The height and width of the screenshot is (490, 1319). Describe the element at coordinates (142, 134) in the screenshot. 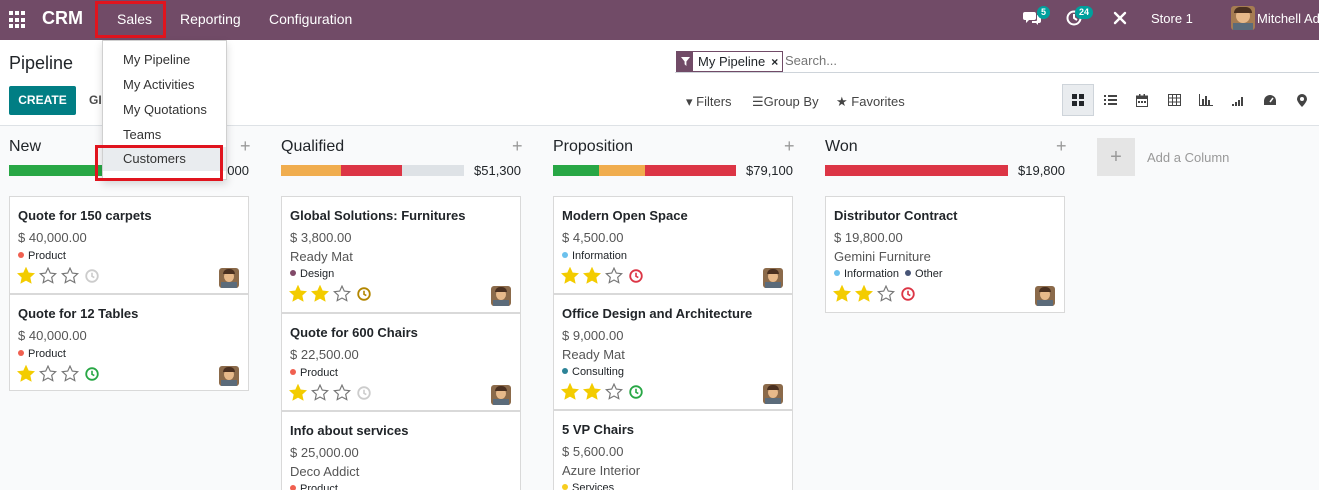

I see `menu-item-teams: Teams` at that location.